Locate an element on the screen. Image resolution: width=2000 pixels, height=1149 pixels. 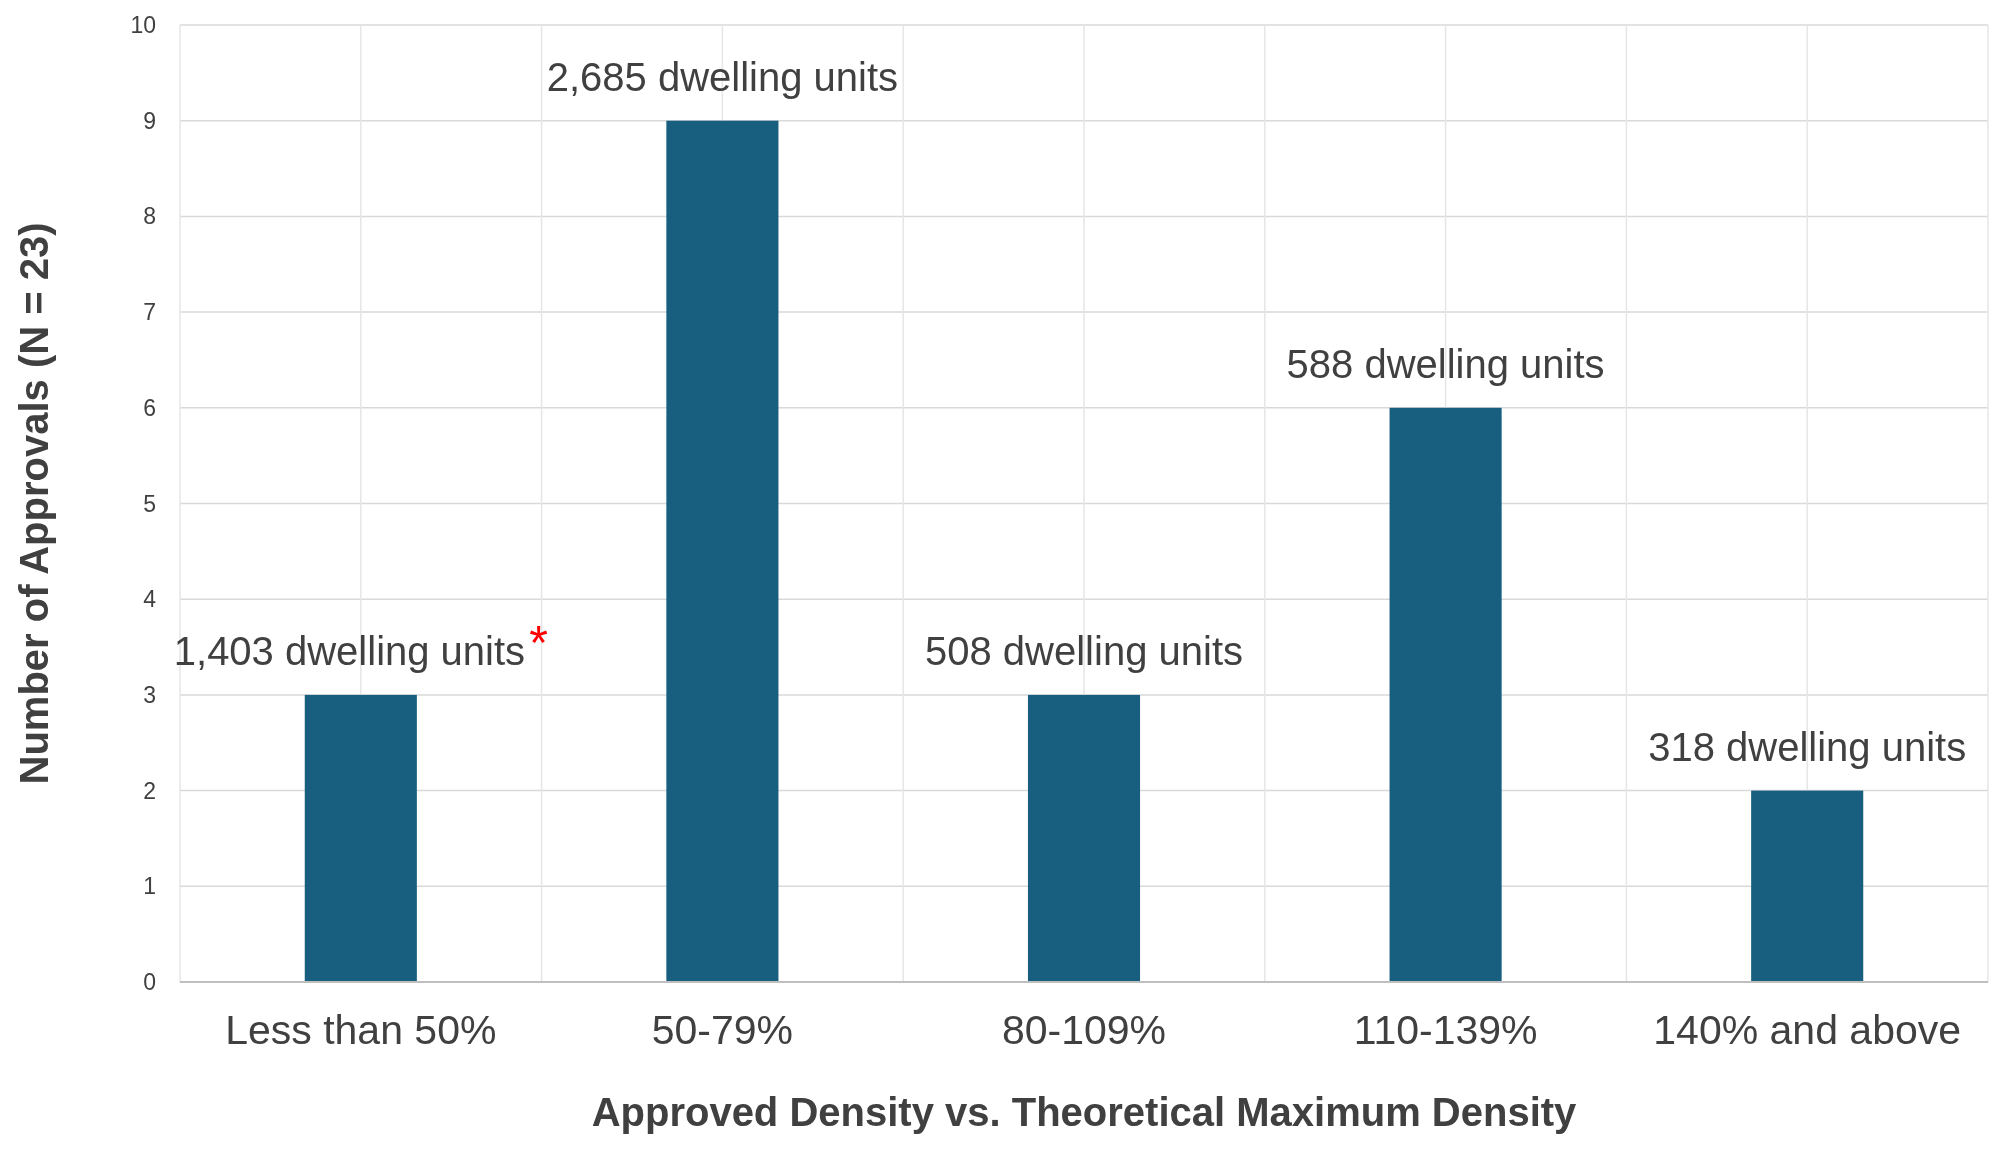
annotation: 1,403 dwelling units is located at coordinates (349, 650).